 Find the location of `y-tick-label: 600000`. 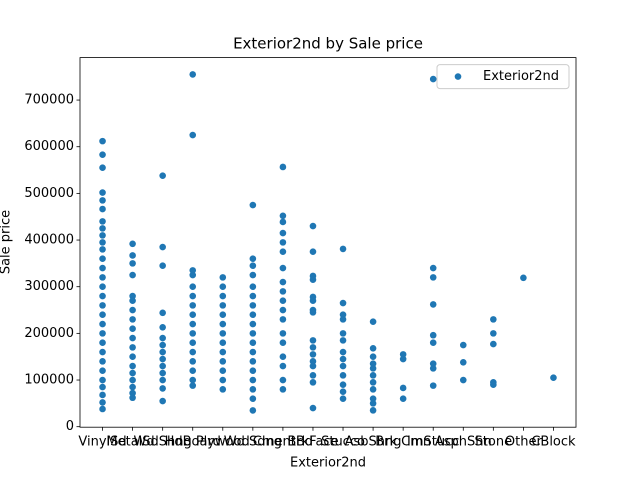

y-tick-label: 600000 is located at coordinates (49, 146).